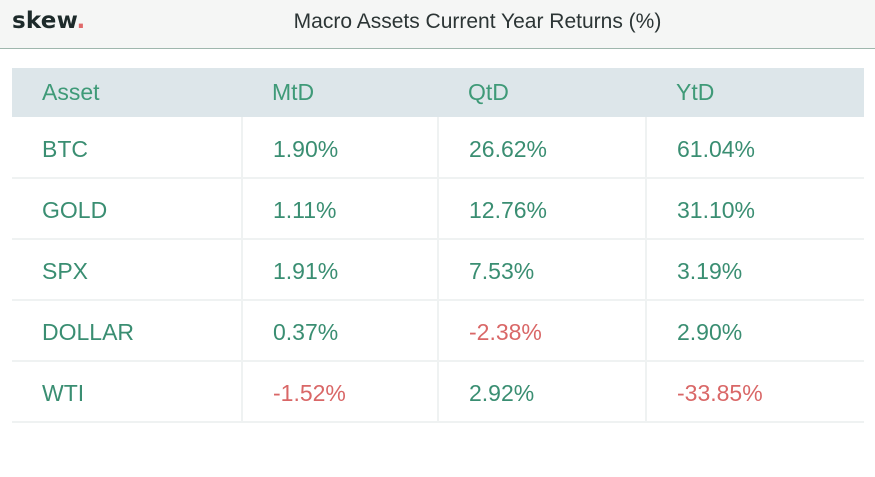  What do you see at coordinates (438, 92) in the screenshot?
I see `table-header-row: Asset MtD QtD YtD` at bounding box center [438, 92].